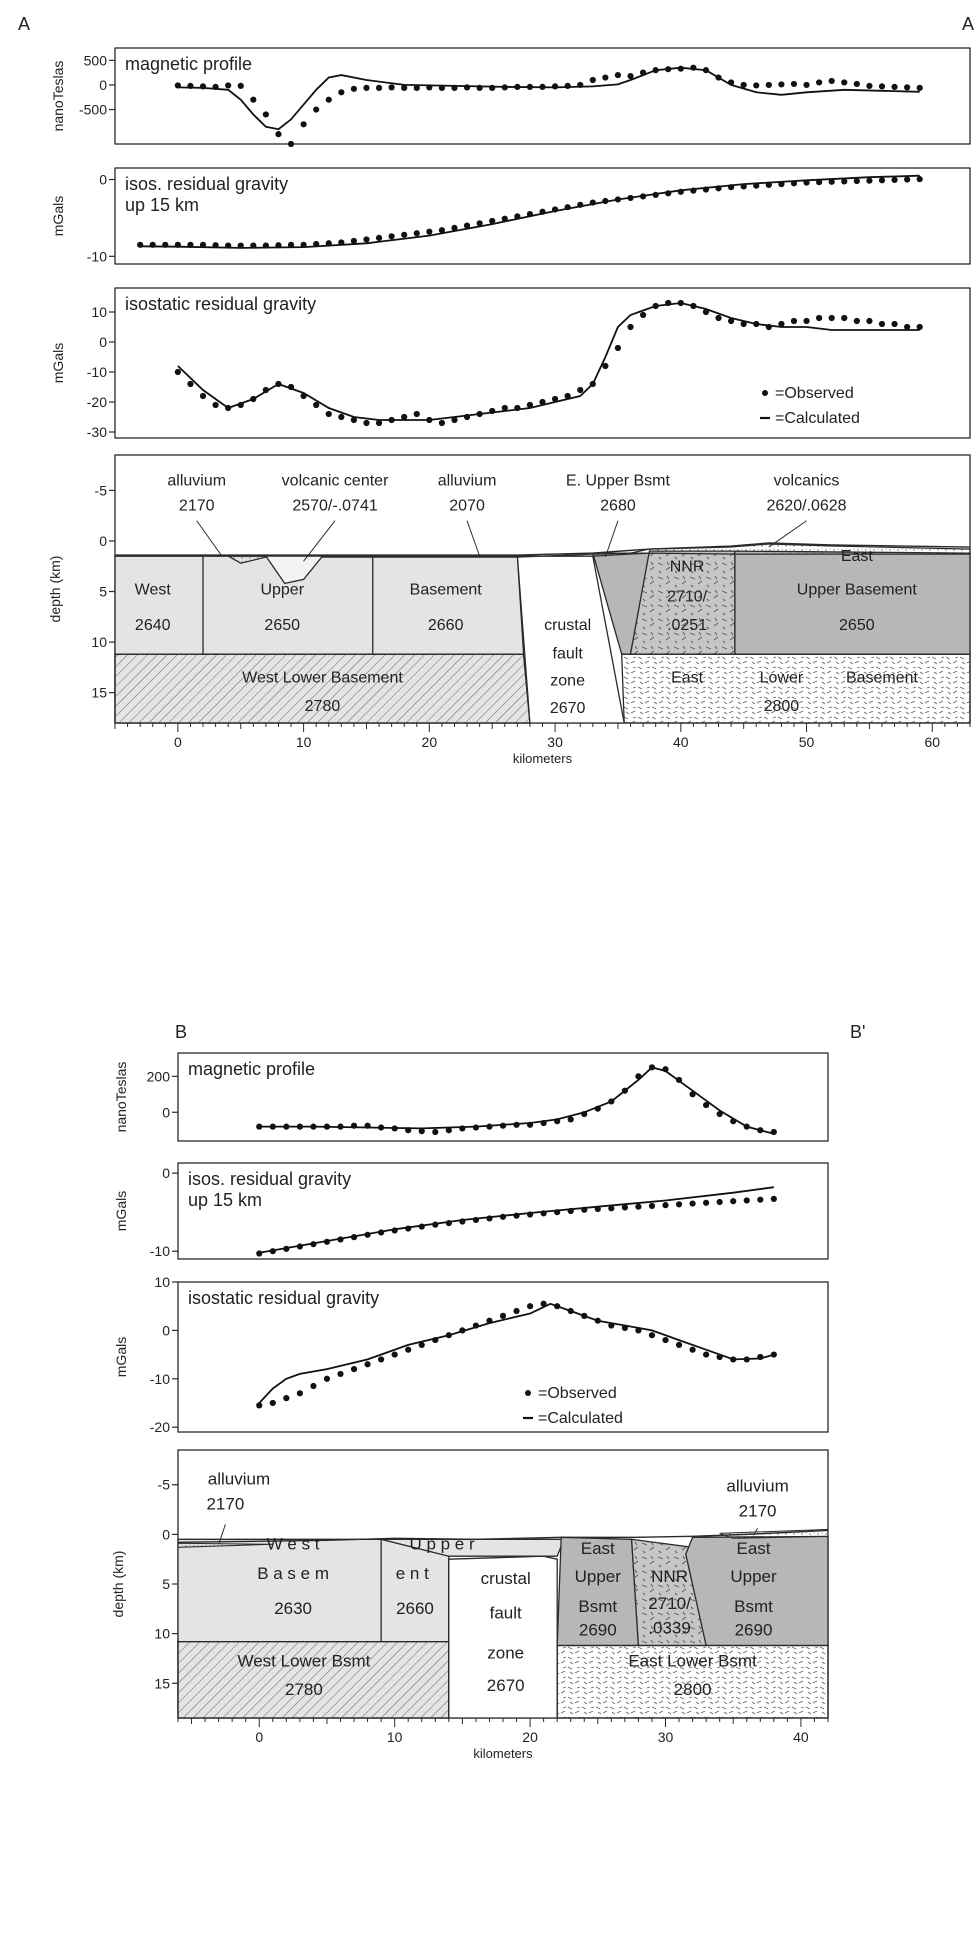  I want to click on section-label: zone, so click(505, 1652).